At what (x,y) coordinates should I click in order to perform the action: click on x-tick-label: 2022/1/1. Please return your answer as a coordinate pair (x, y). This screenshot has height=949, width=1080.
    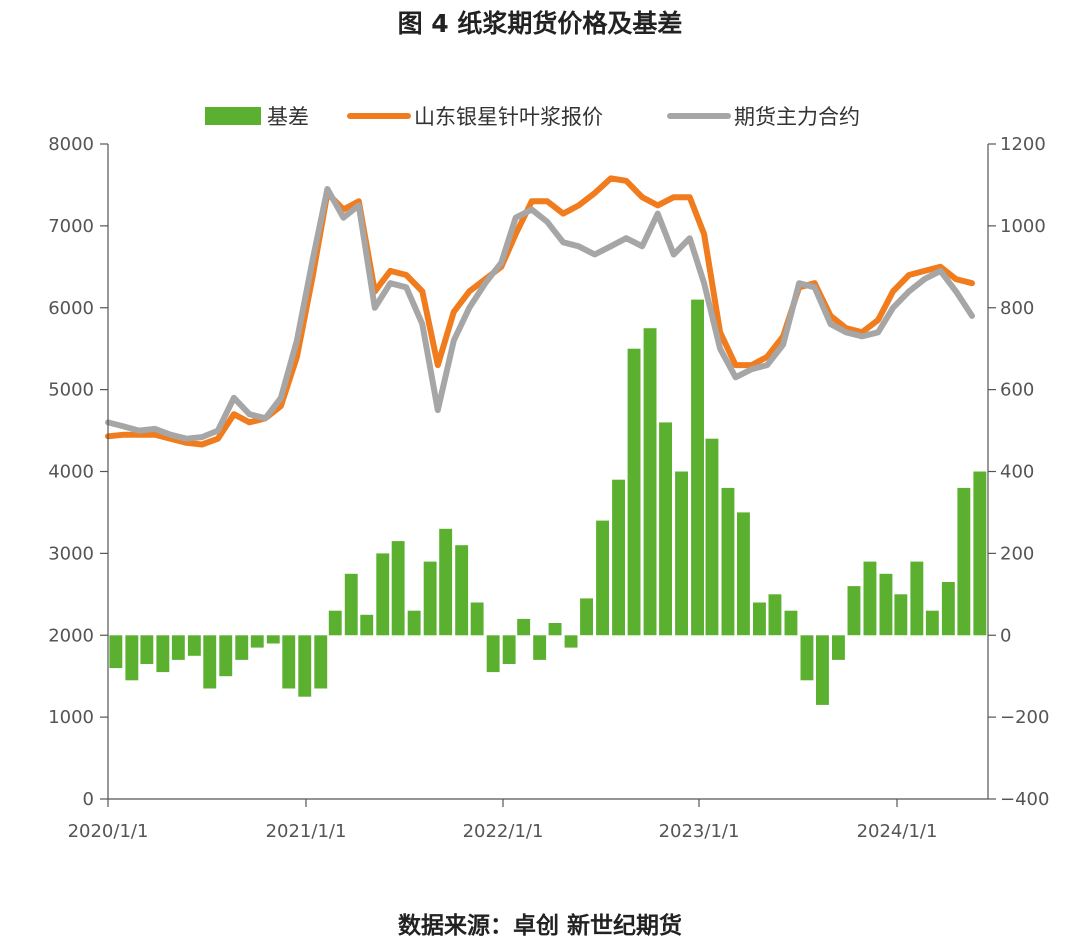
    Looking at the image, I should click on (503, 831).